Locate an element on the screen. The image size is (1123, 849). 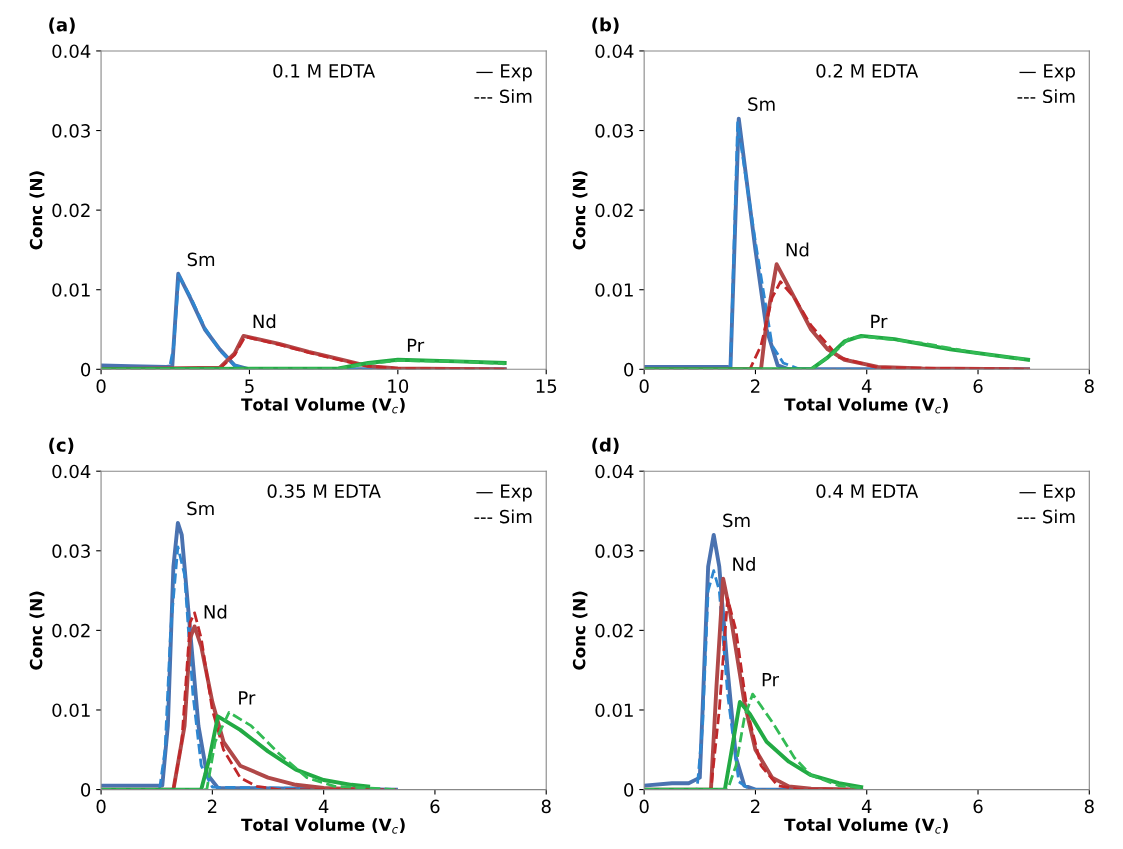
x-tick-label: 15 is located at coordinates (546, 386).